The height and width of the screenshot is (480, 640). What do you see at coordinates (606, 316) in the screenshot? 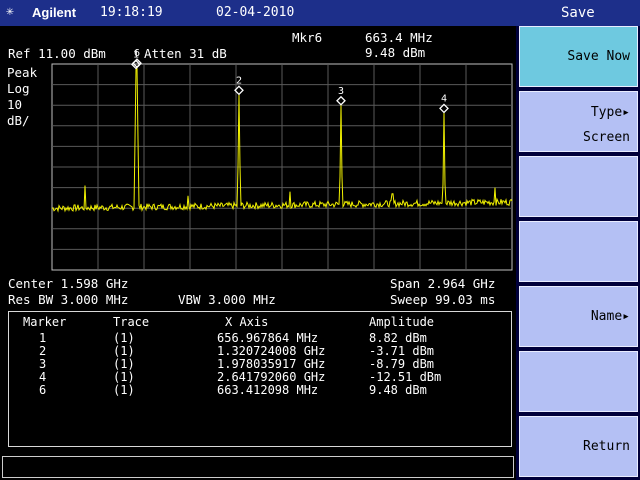
I see `softkey-label-text: Name` at bounding box center [606, 316].